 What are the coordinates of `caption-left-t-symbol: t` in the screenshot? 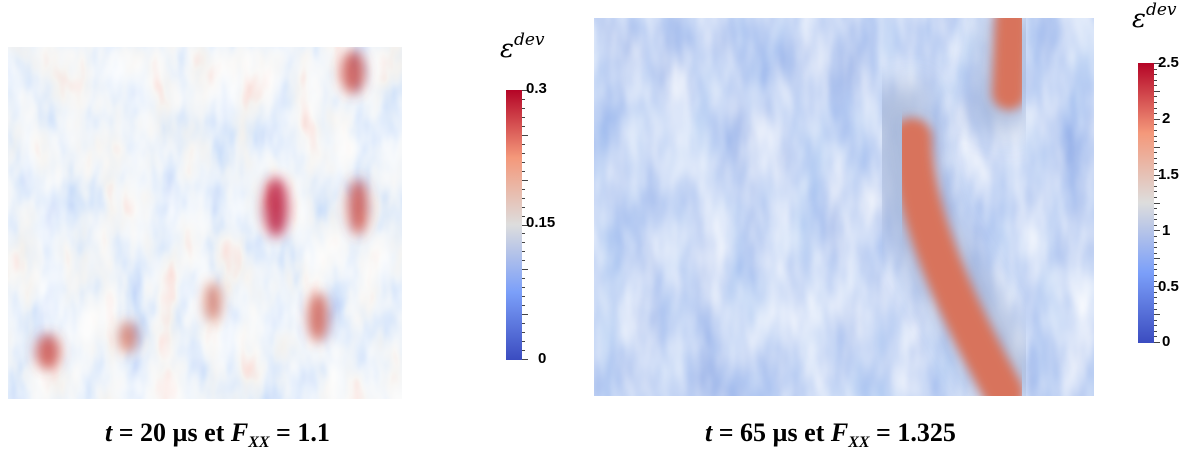 It's located at (109, 432).